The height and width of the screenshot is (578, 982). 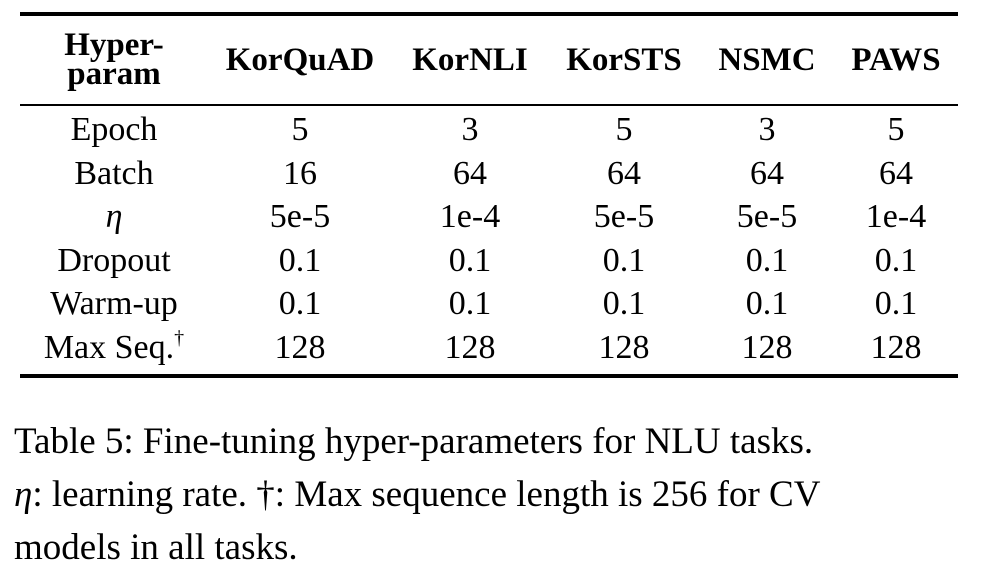 I want to click on table-row-dropout: Dropout 0.1 0.1 0.1 0.1 0.1, so click(x=489, y=261).